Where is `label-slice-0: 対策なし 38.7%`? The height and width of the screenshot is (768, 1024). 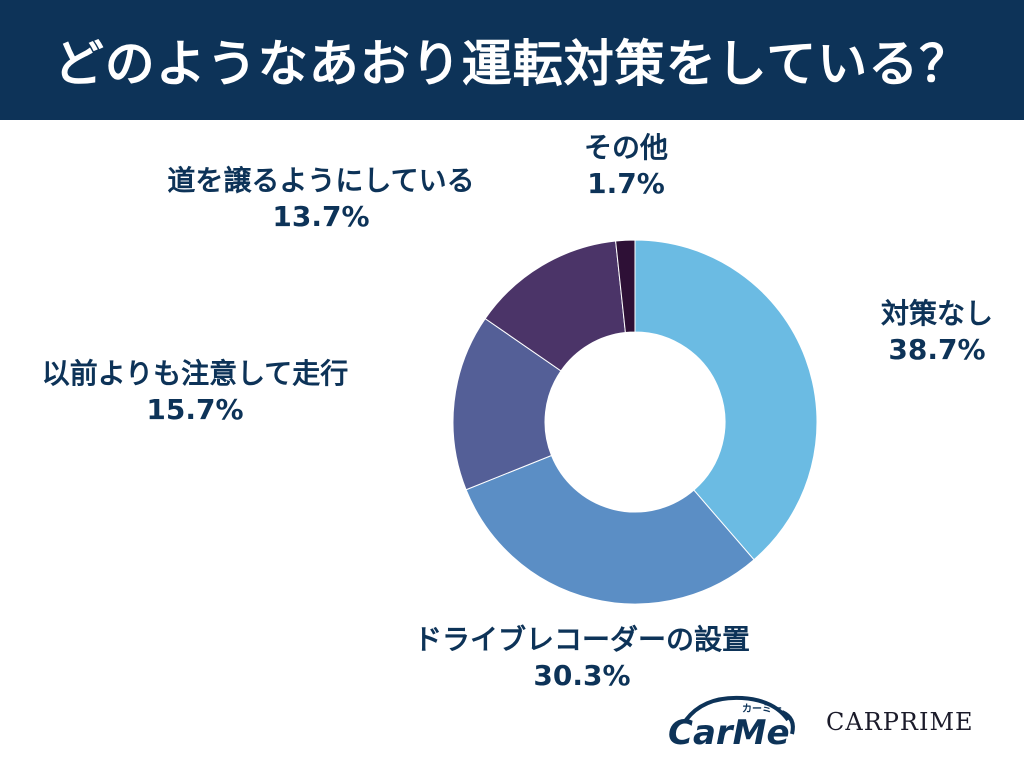 label-slice-0: 対策なし 38.7% is located at coordinates (937, 332).